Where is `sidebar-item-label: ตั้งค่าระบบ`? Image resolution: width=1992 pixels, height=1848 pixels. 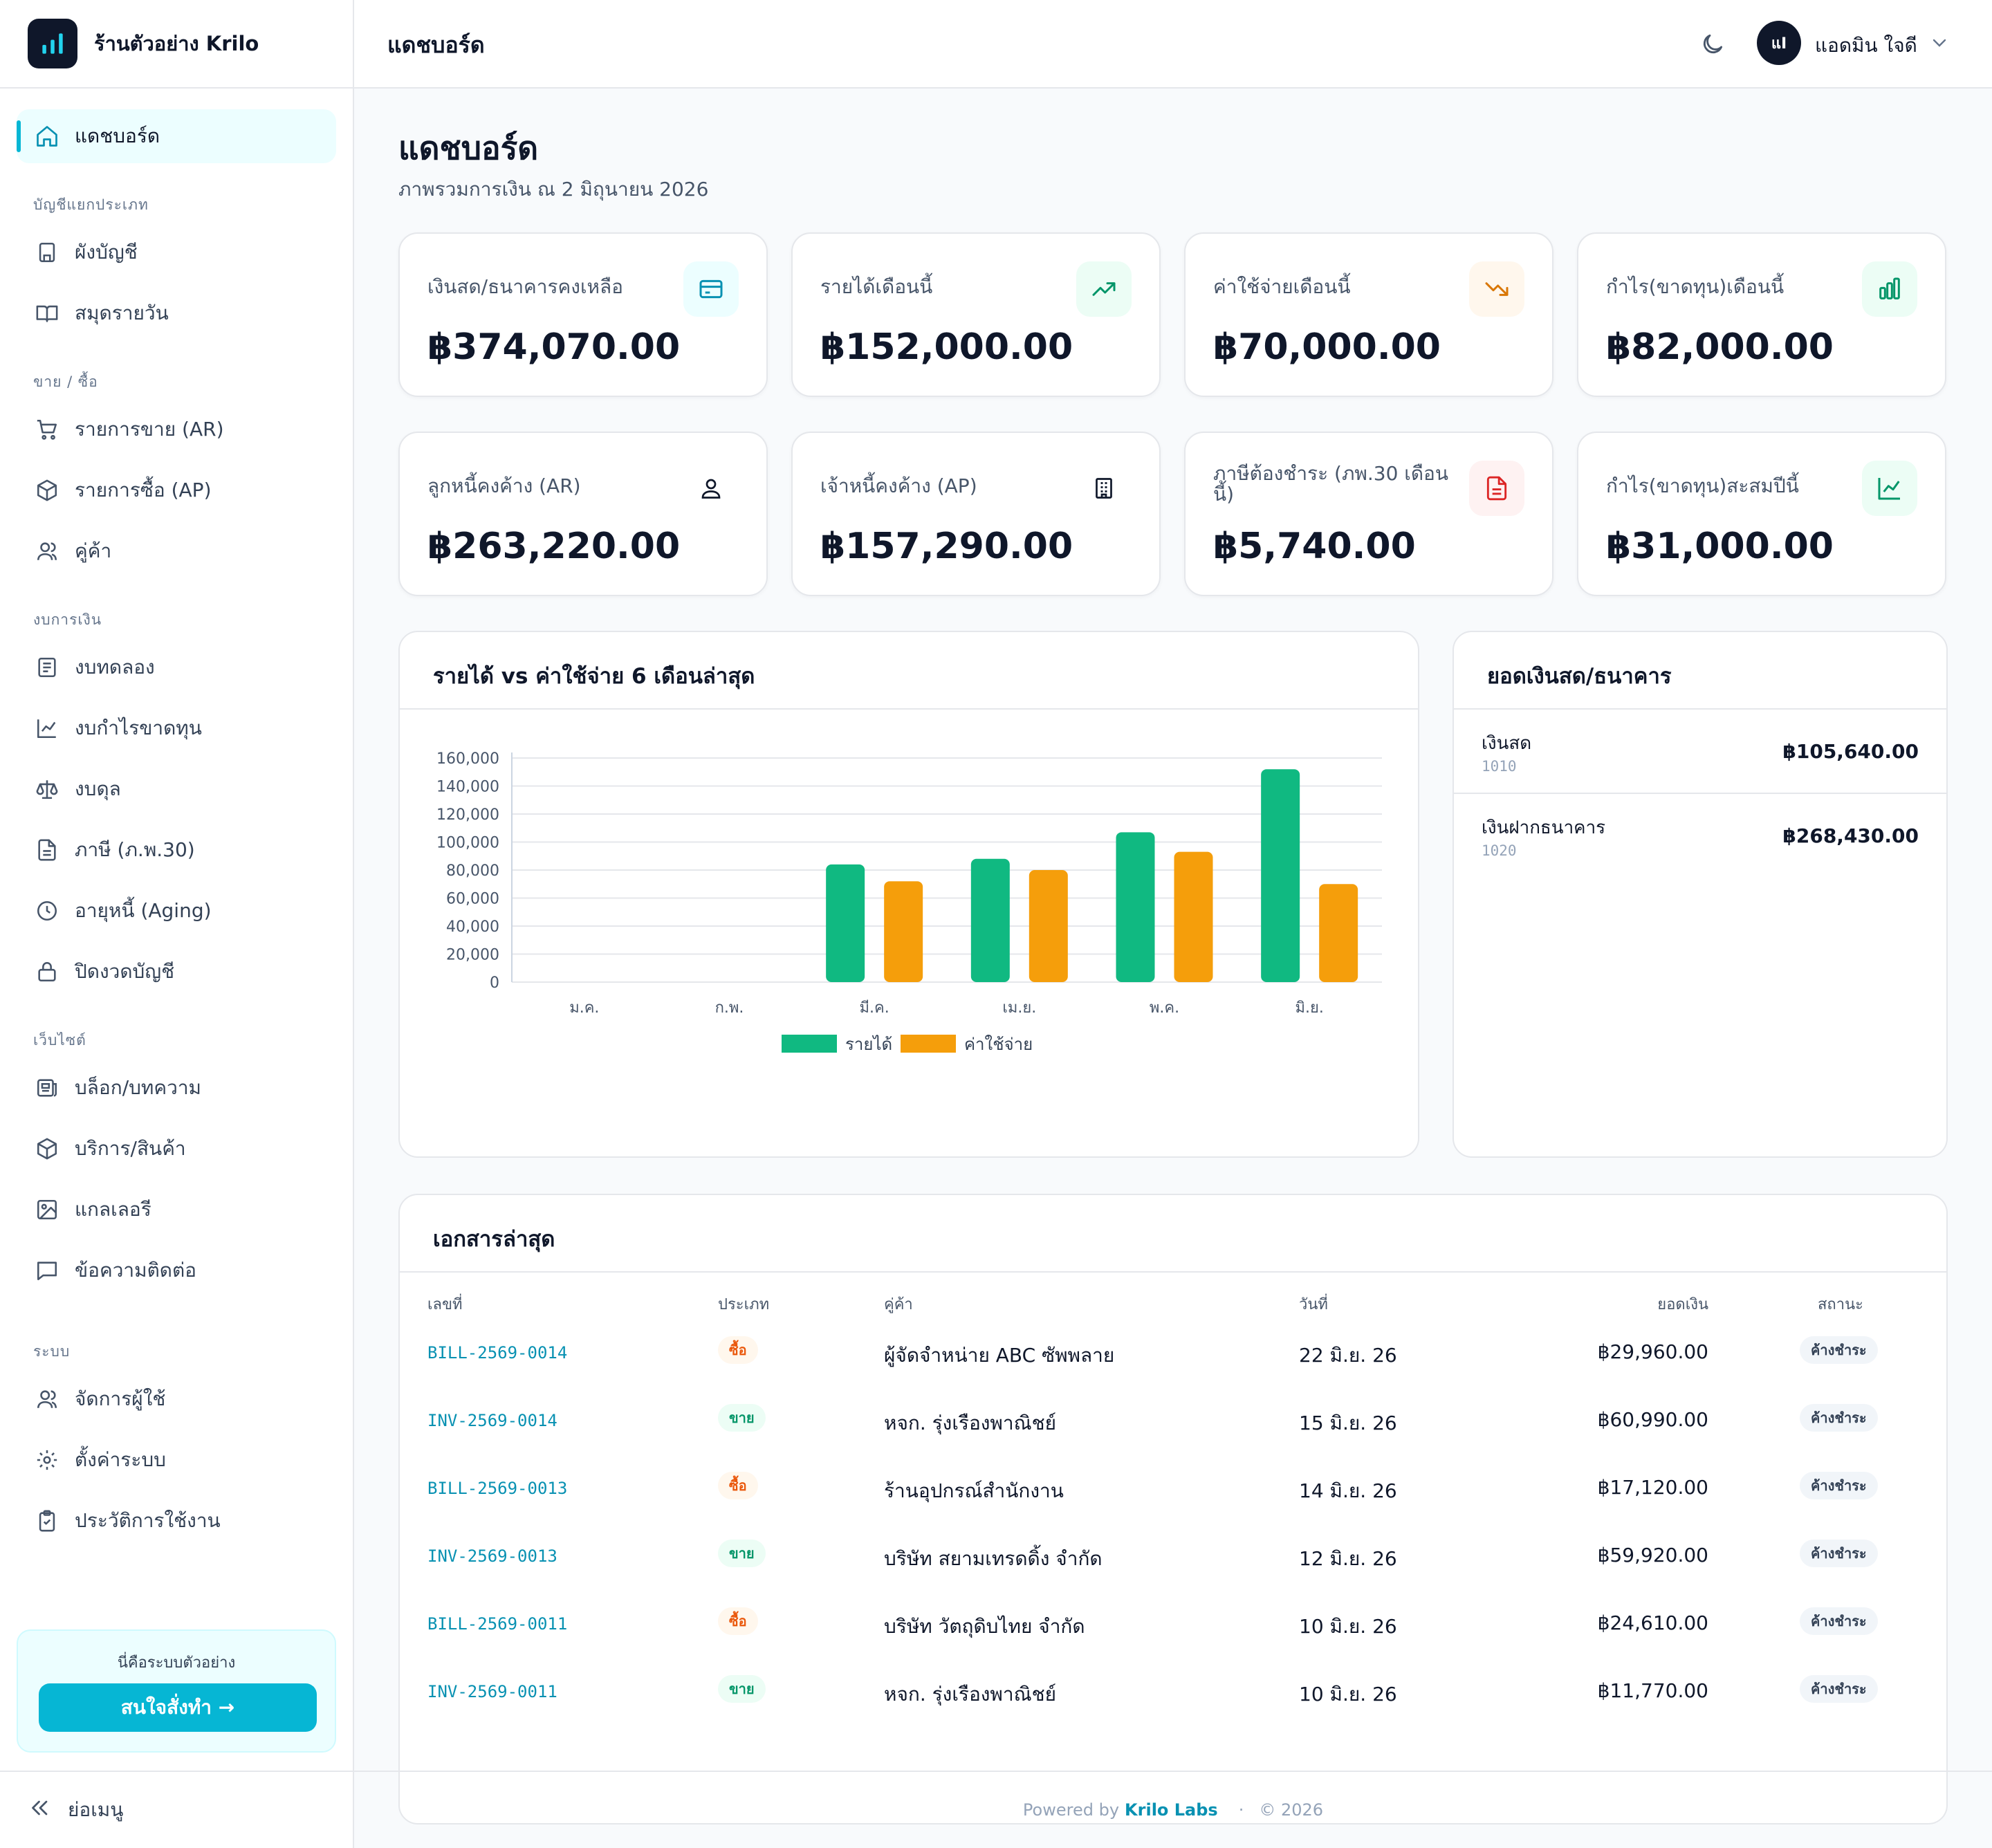
sidebar-item-label: ตั้งค่าระบบ is located at coordinates (120, 1459).